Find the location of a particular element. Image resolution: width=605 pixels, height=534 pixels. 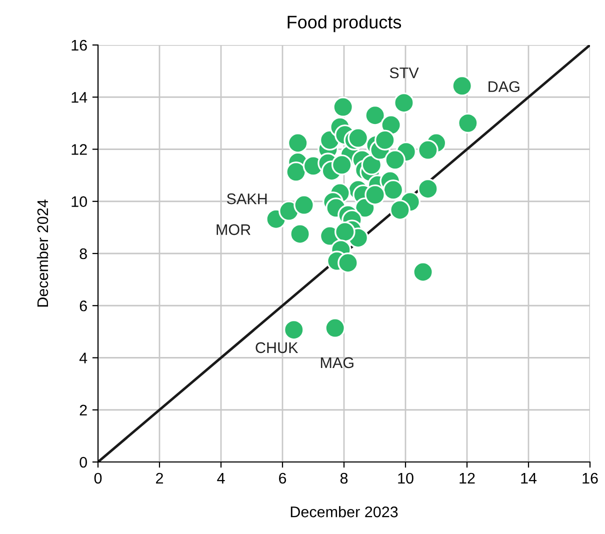

y-tick-label: 12 is located at coordinates (79, 149).